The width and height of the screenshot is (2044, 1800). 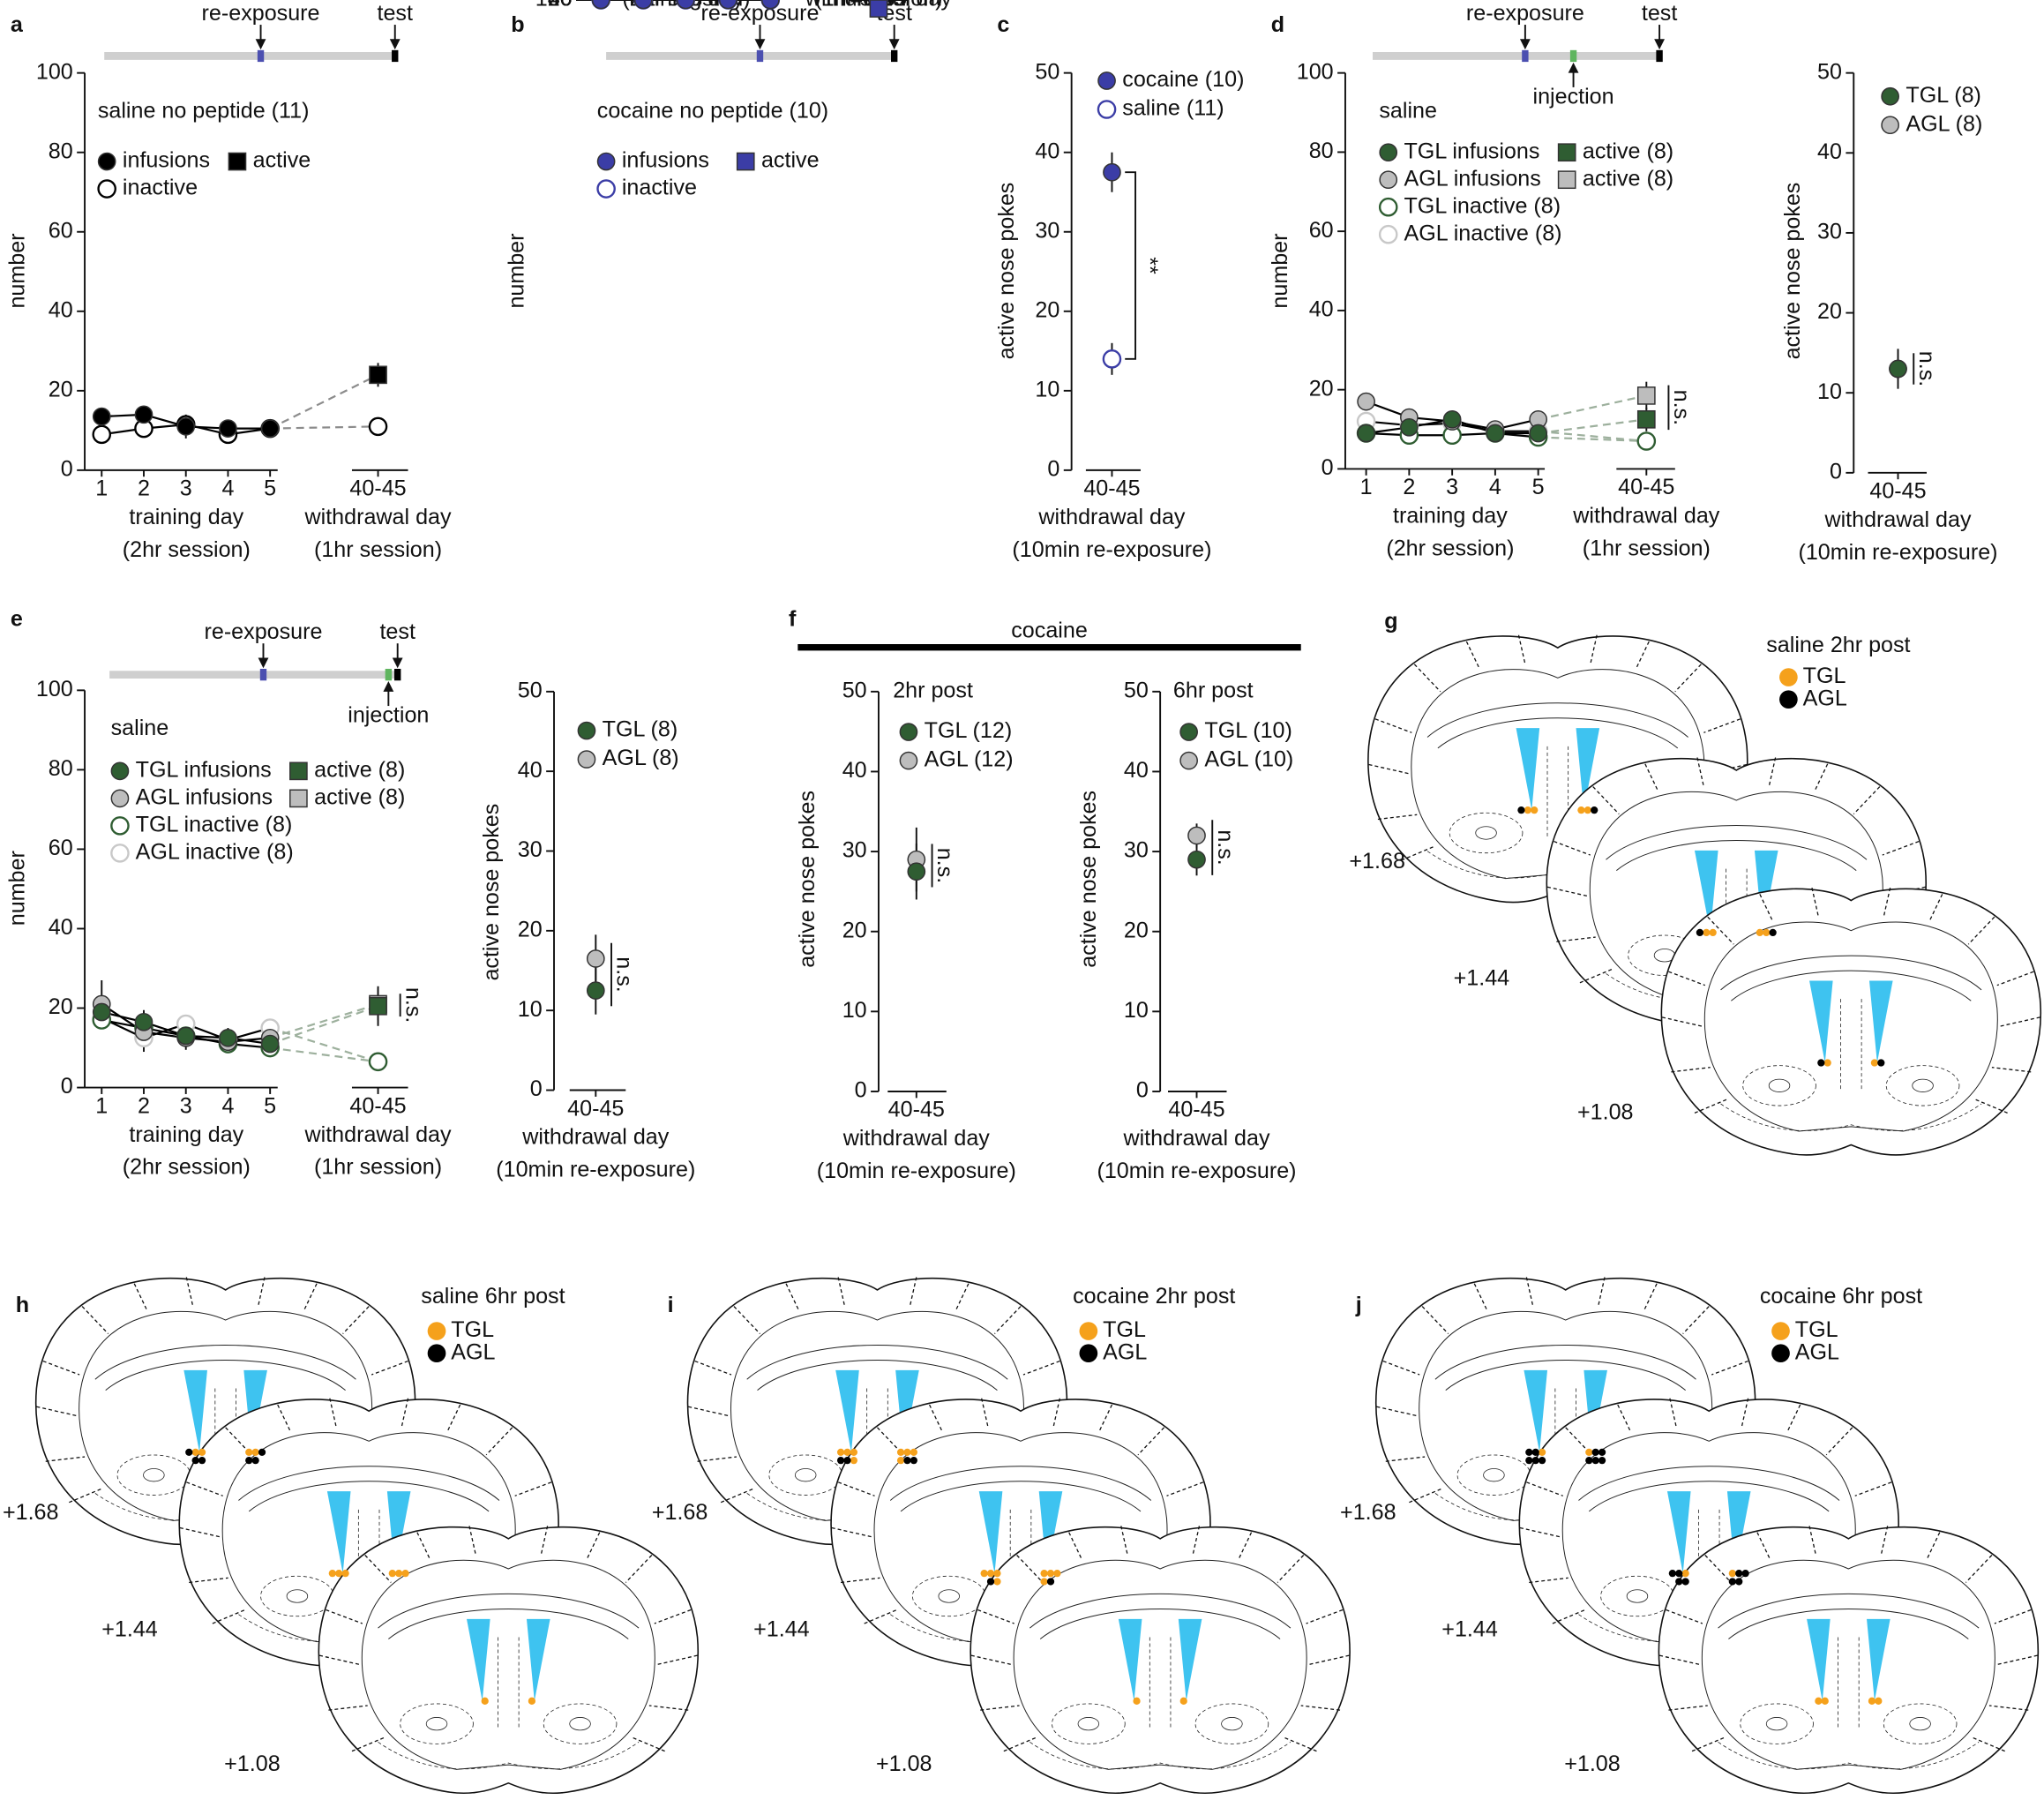 What do you see at coordinates (1196, 1138) in the screenshot?
I see `x-axis-label: withdrawal day` at bounding box center [1196, 1138].